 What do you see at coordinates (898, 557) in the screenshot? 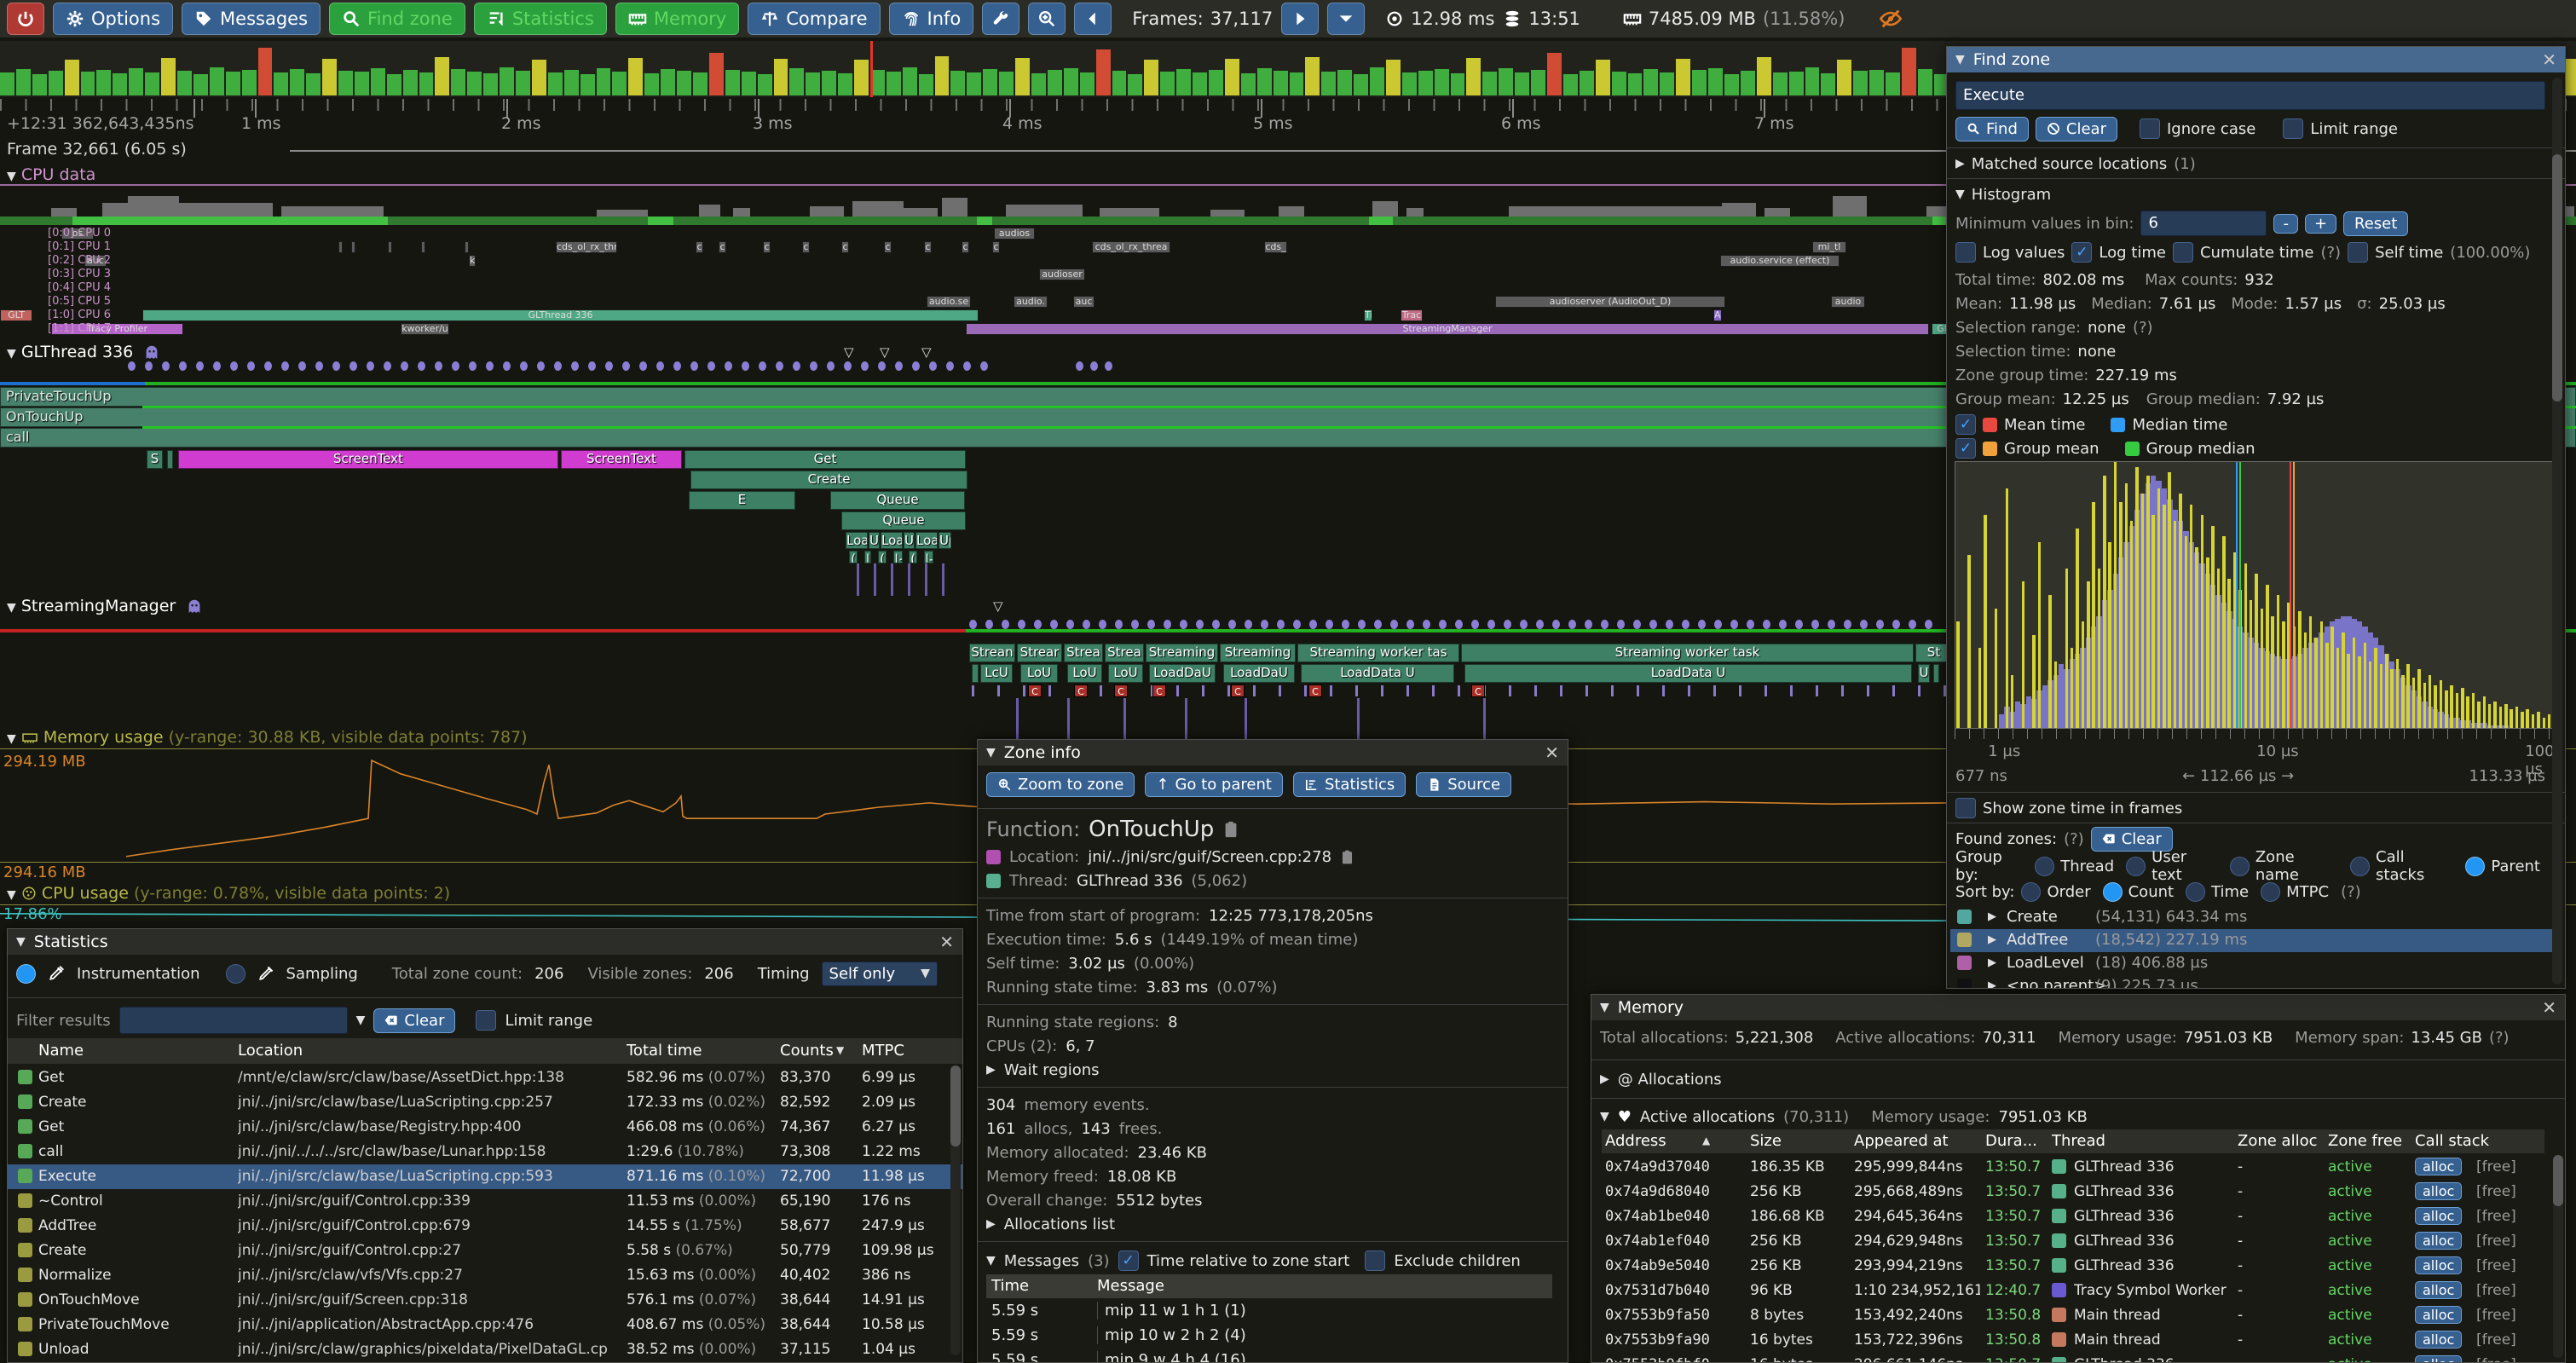
I see `zone-bar: |~` at bounding box center [898, 557].